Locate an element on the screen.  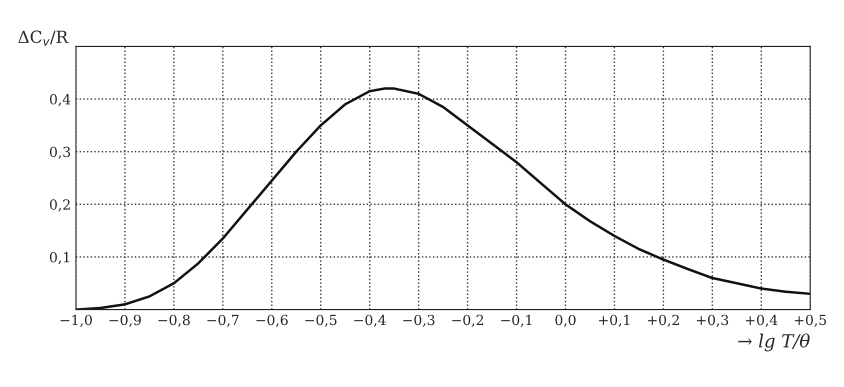
x-tick-label: −0,3 is located at coordinates (418, 320).